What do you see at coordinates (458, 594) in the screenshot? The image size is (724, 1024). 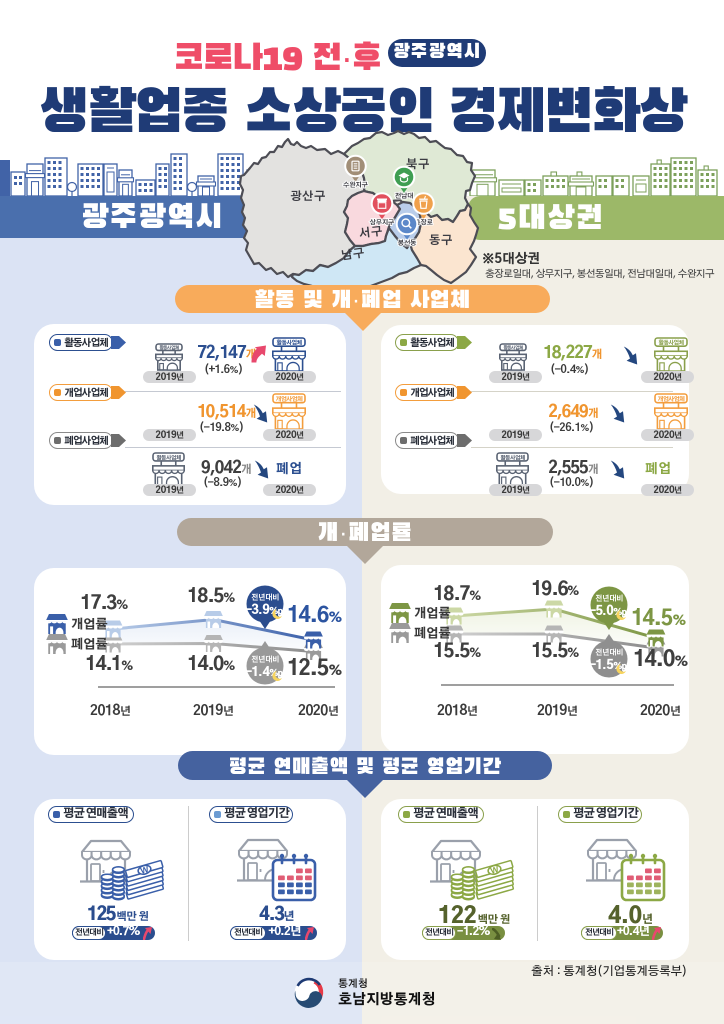 I see `svg-text: 18.7%` at bounding box center [458, 594].